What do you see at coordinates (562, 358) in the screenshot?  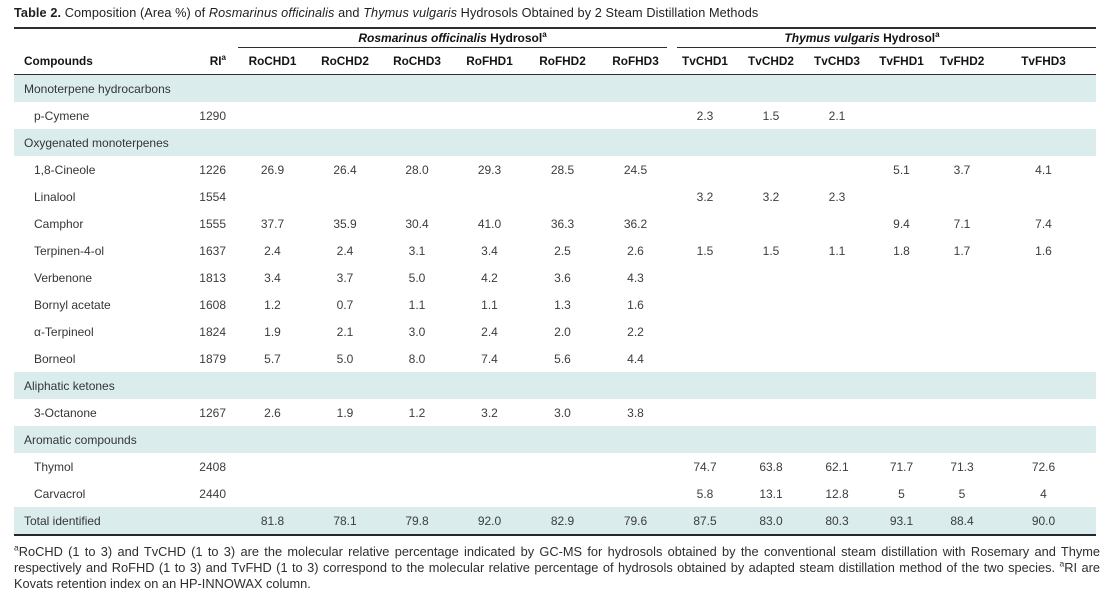 I see `value-cell-rofhd2: 5.6` at bounding box center [562, 358].